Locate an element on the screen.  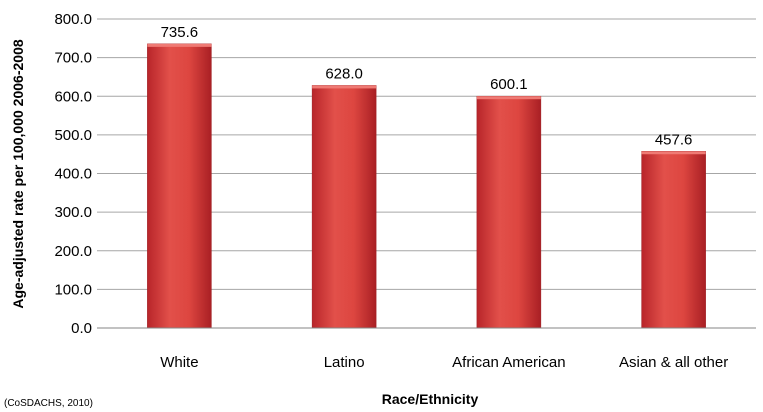
y-tick-label: 500.0 is located at coordinates (73, 135).